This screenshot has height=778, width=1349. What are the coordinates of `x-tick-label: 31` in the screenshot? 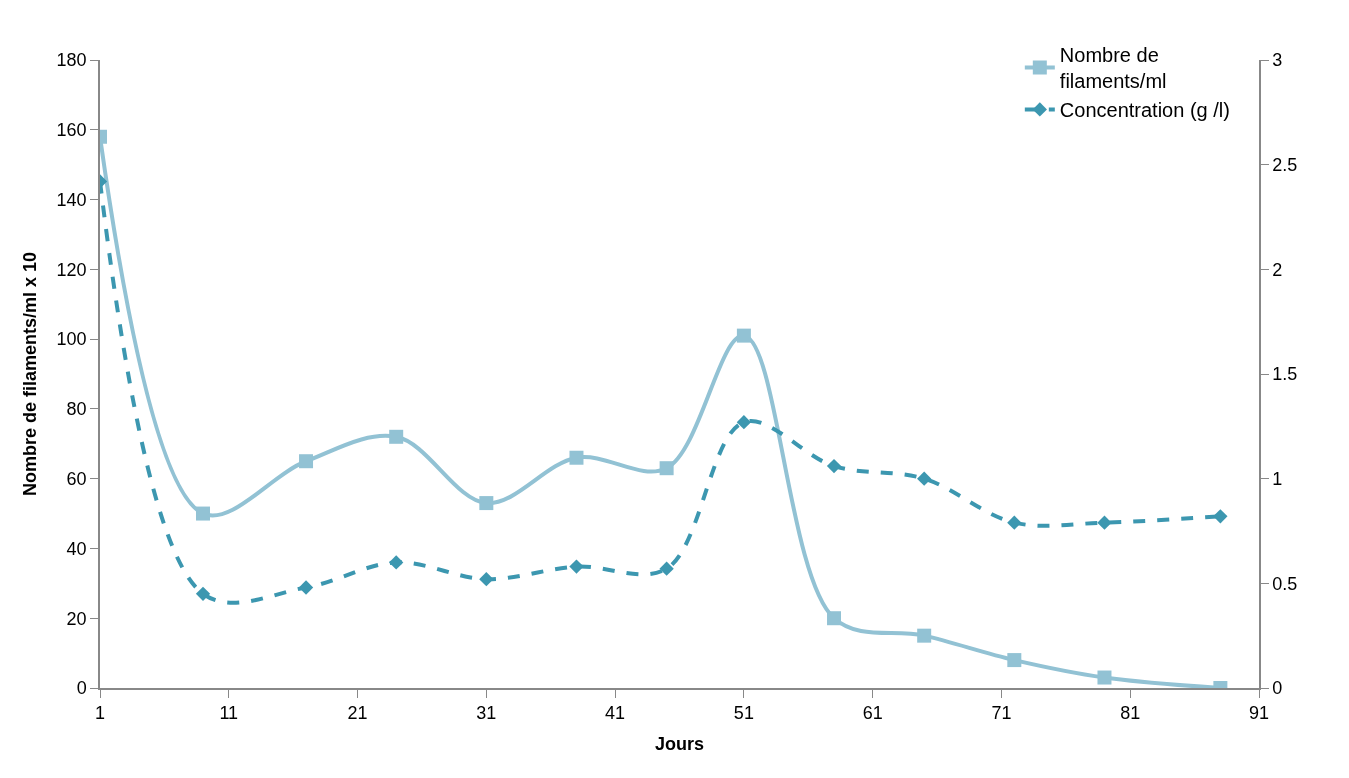 It's located at (486, 713).